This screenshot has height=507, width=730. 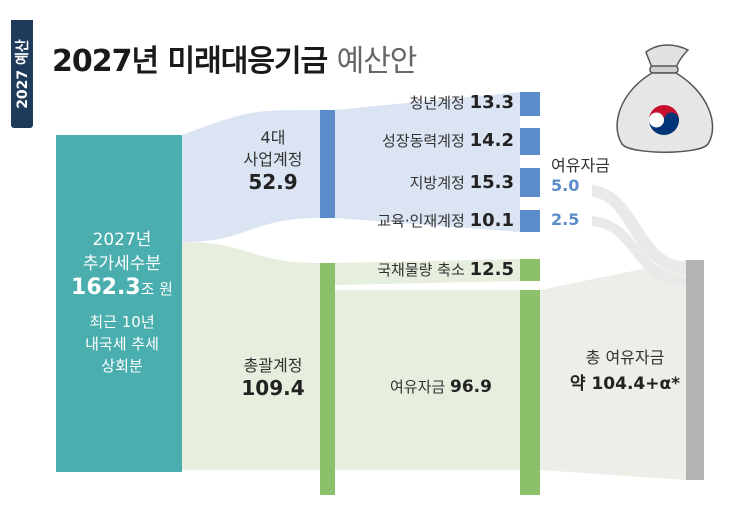 I want to click on account-label: 청년계정 13.3, so click(x=429, y=102).